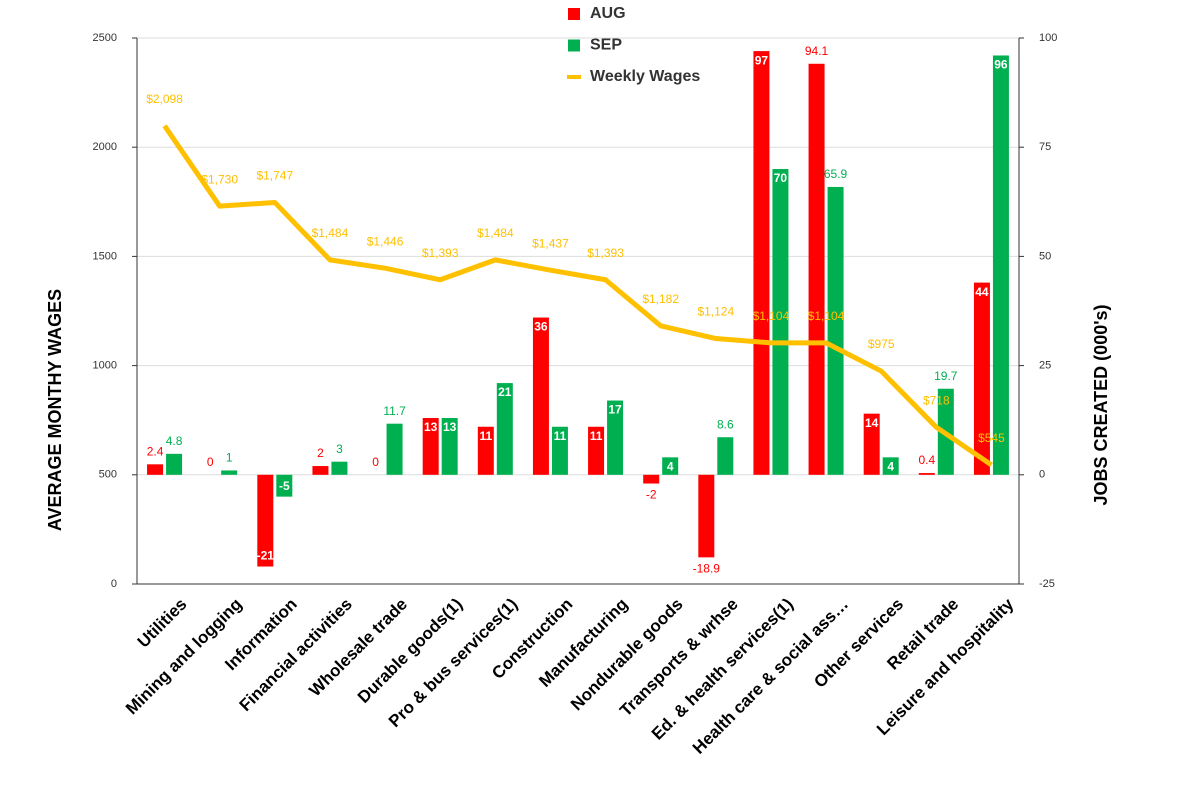 The height and width of the screenshot is (805, 1185). What do you see at coordinates (715, 312) in the screenshot?
I see `line-value-label: $1,124` at bounding box center [715, 312].